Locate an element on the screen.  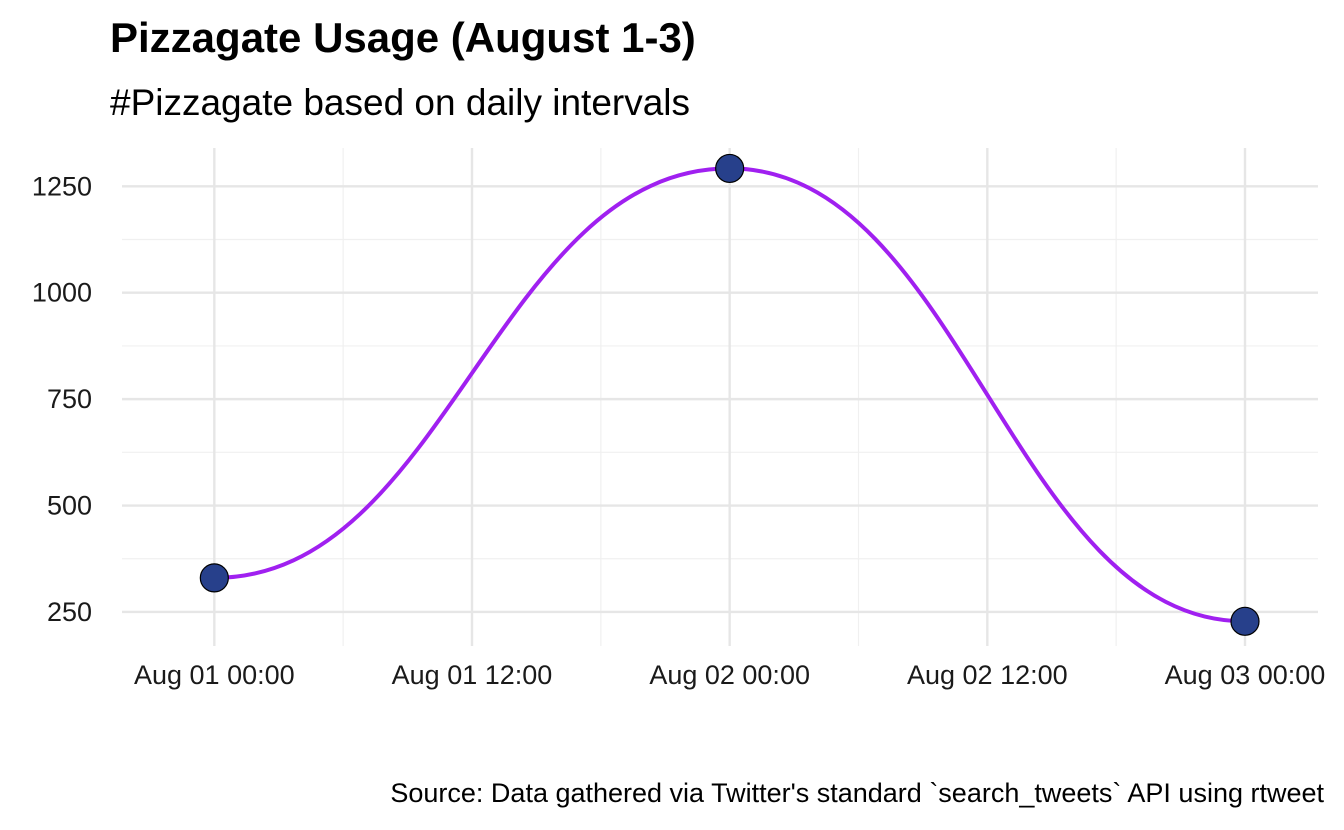
x-tick-label: Aug 02 12:00 is located at coordinates (987, 675).